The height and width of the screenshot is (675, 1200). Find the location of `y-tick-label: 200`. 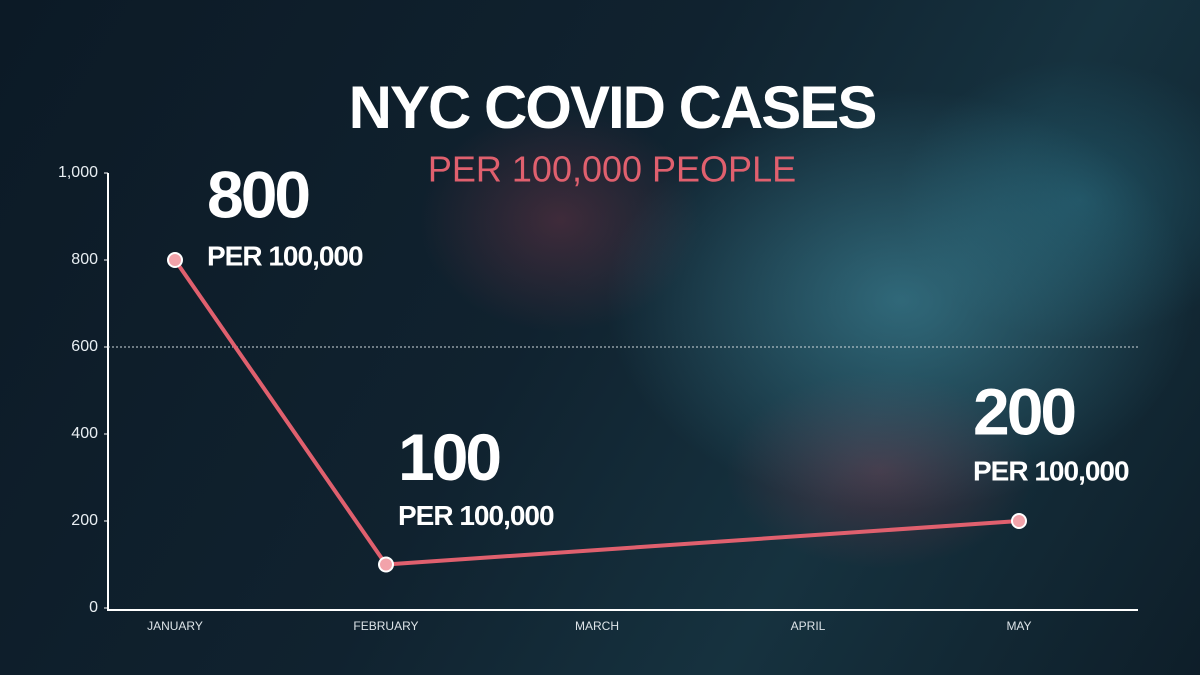

y-tick-label: 200 is located at coordinates (84, 520).